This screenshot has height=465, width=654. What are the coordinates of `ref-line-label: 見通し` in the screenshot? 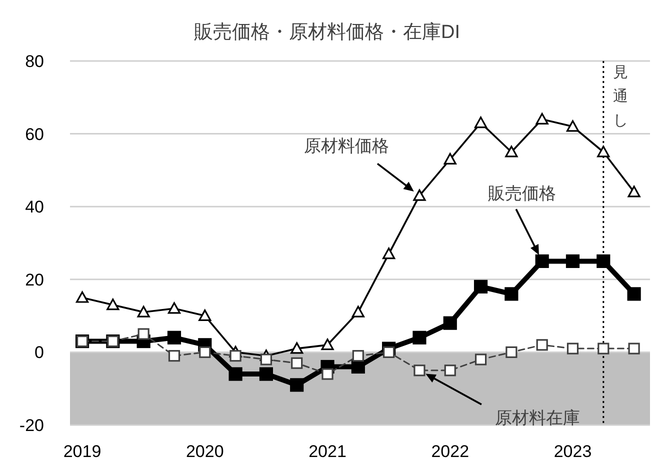 It's located at (620, 96).